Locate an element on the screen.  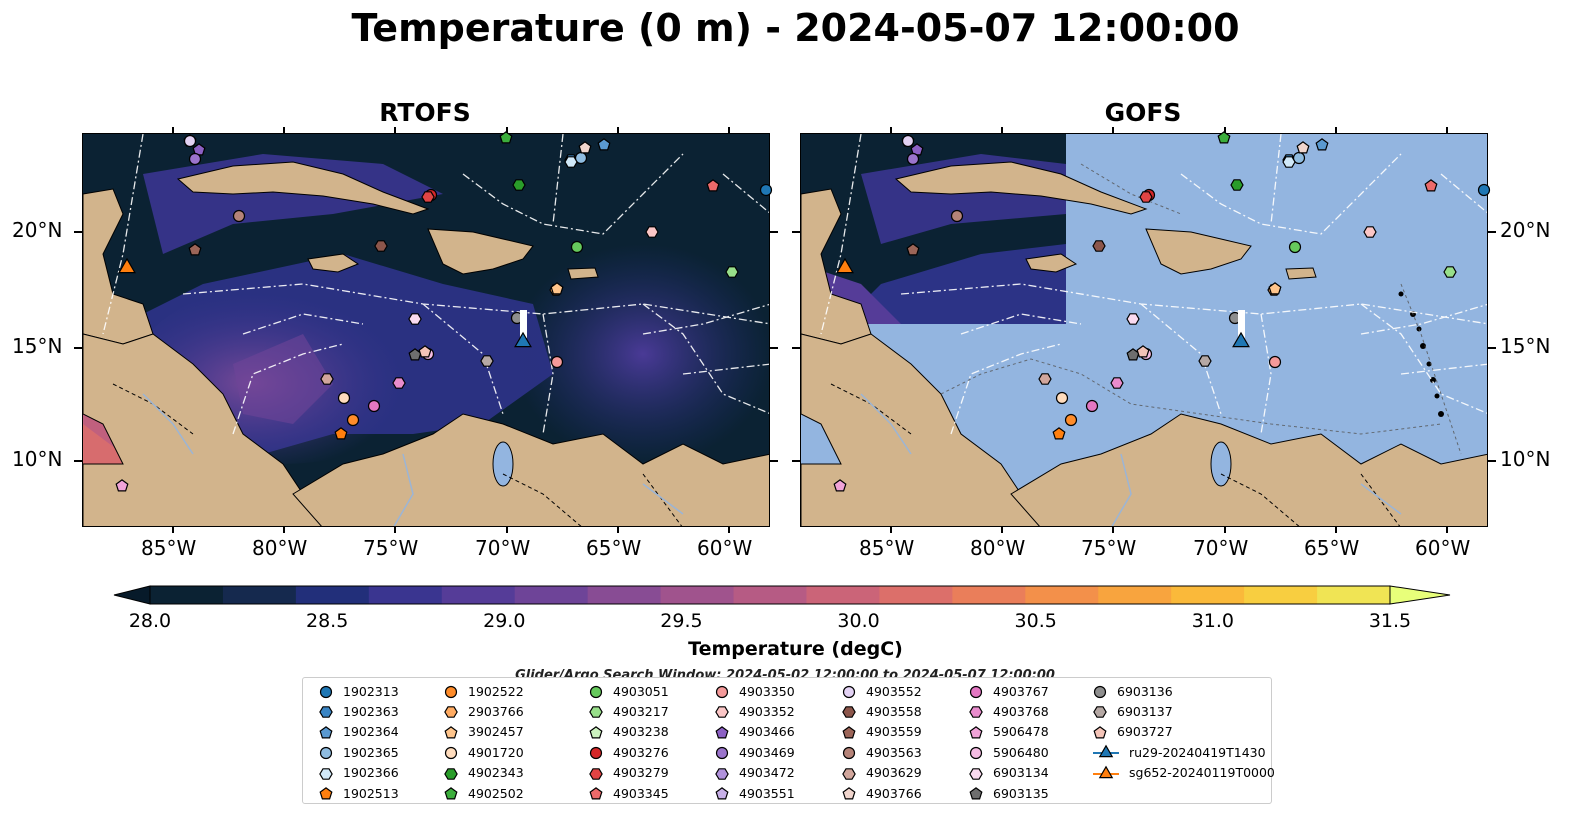
rivers is located at coordinates (413, 459).